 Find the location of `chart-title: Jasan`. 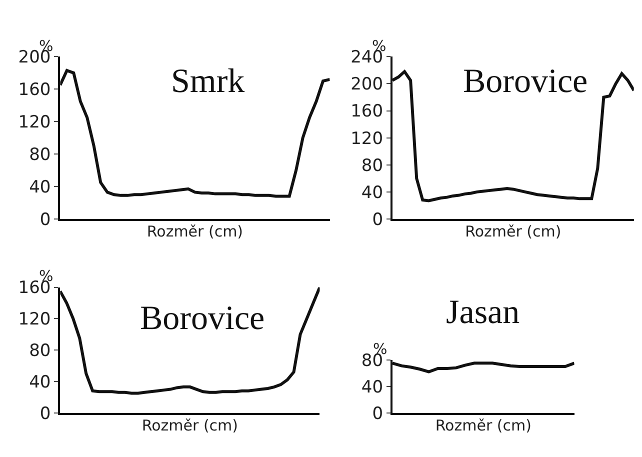

chart-title: Jasan is located at coordinates (483, 312).